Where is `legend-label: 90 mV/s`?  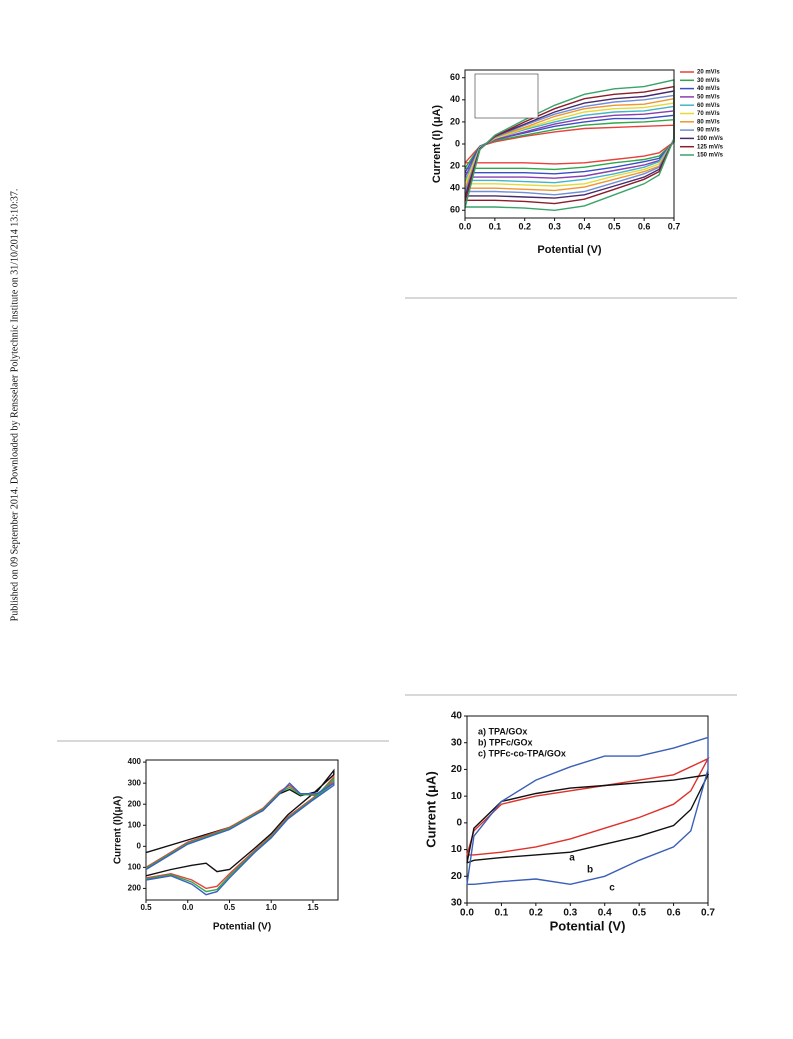
legend-label: 90 mV/s is located at coordinates (708, 131).